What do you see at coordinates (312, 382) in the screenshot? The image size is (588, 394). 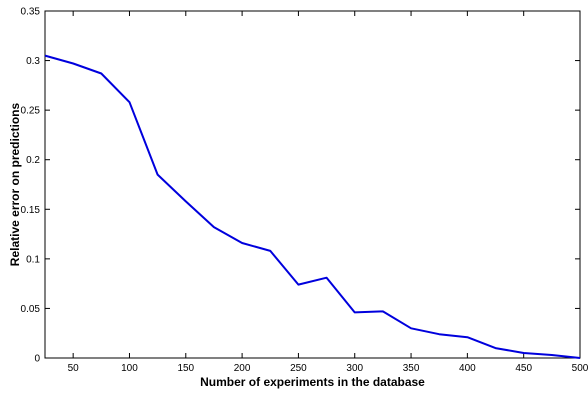 I see `x-axis-label: Number of experiments in the database` at bounding box center [312, 382].